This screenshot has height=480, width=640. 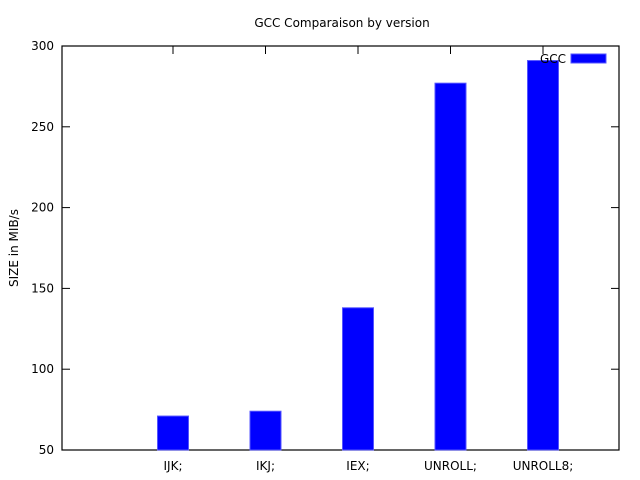 What do you see at coordinates (14, 248) in the screenshot?
I see `y-axis-label: SIZE in MIB/s` at bounding box center [14, 248].